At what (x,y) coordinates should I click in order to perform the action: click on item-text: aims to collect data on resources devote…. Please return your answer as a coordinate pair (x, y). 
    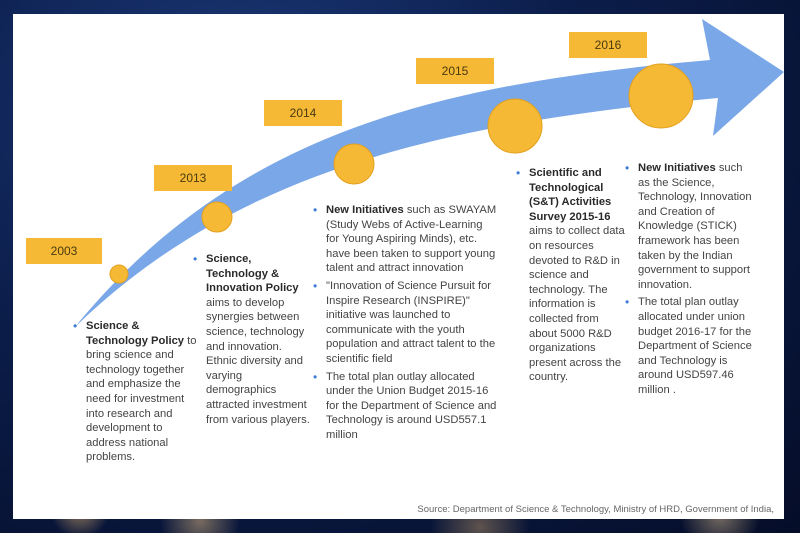
    Looking at the image, I should click on (577, 304).